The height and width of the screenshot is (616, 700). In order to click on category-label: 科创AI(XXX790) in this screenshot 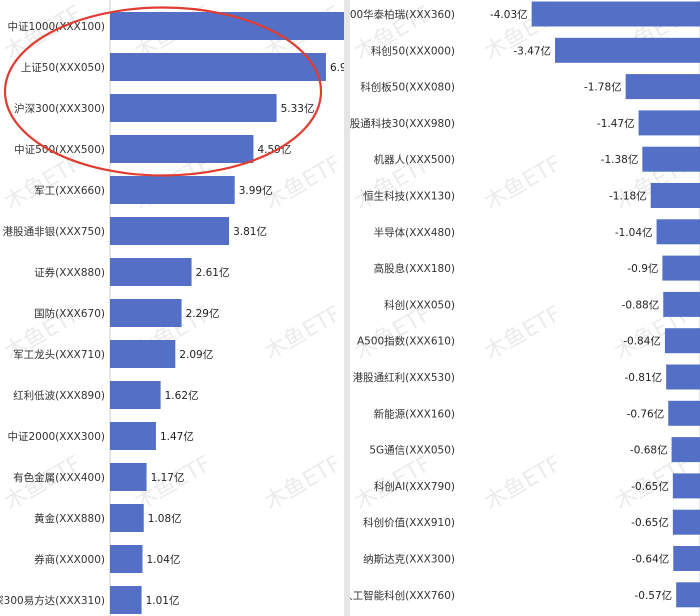, I will do `click(414, 486)`.